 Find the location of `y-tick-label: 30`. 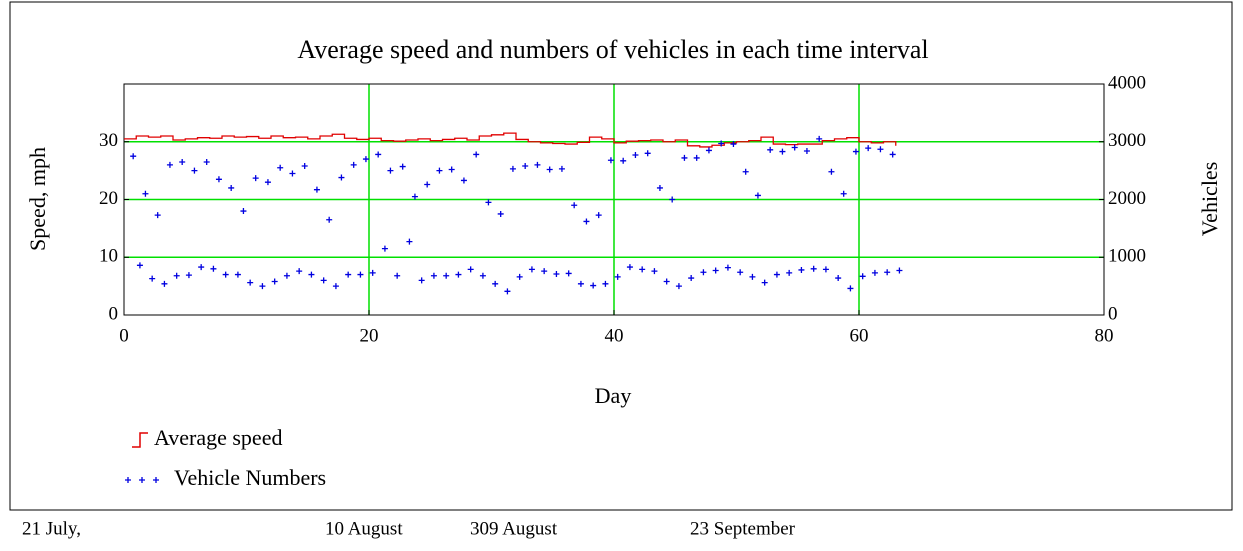

y-tick-label: 30 is located at coordinates (108, 140).